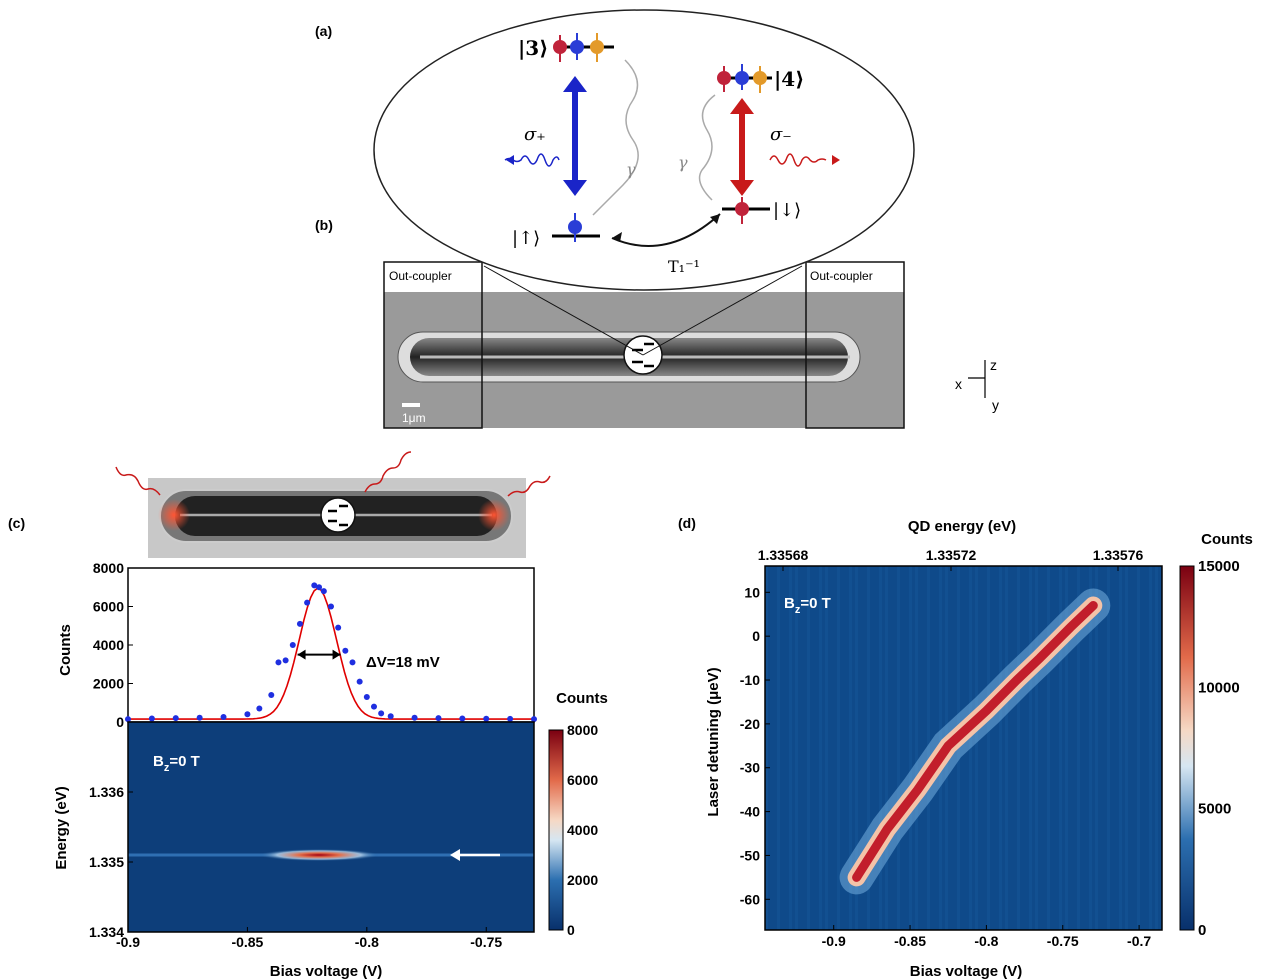 This screenshot has height=979, width=1266. Describe the element at coordinates (16, 523) in the screenshot. I see `panel-label-c: (c)` at that location.